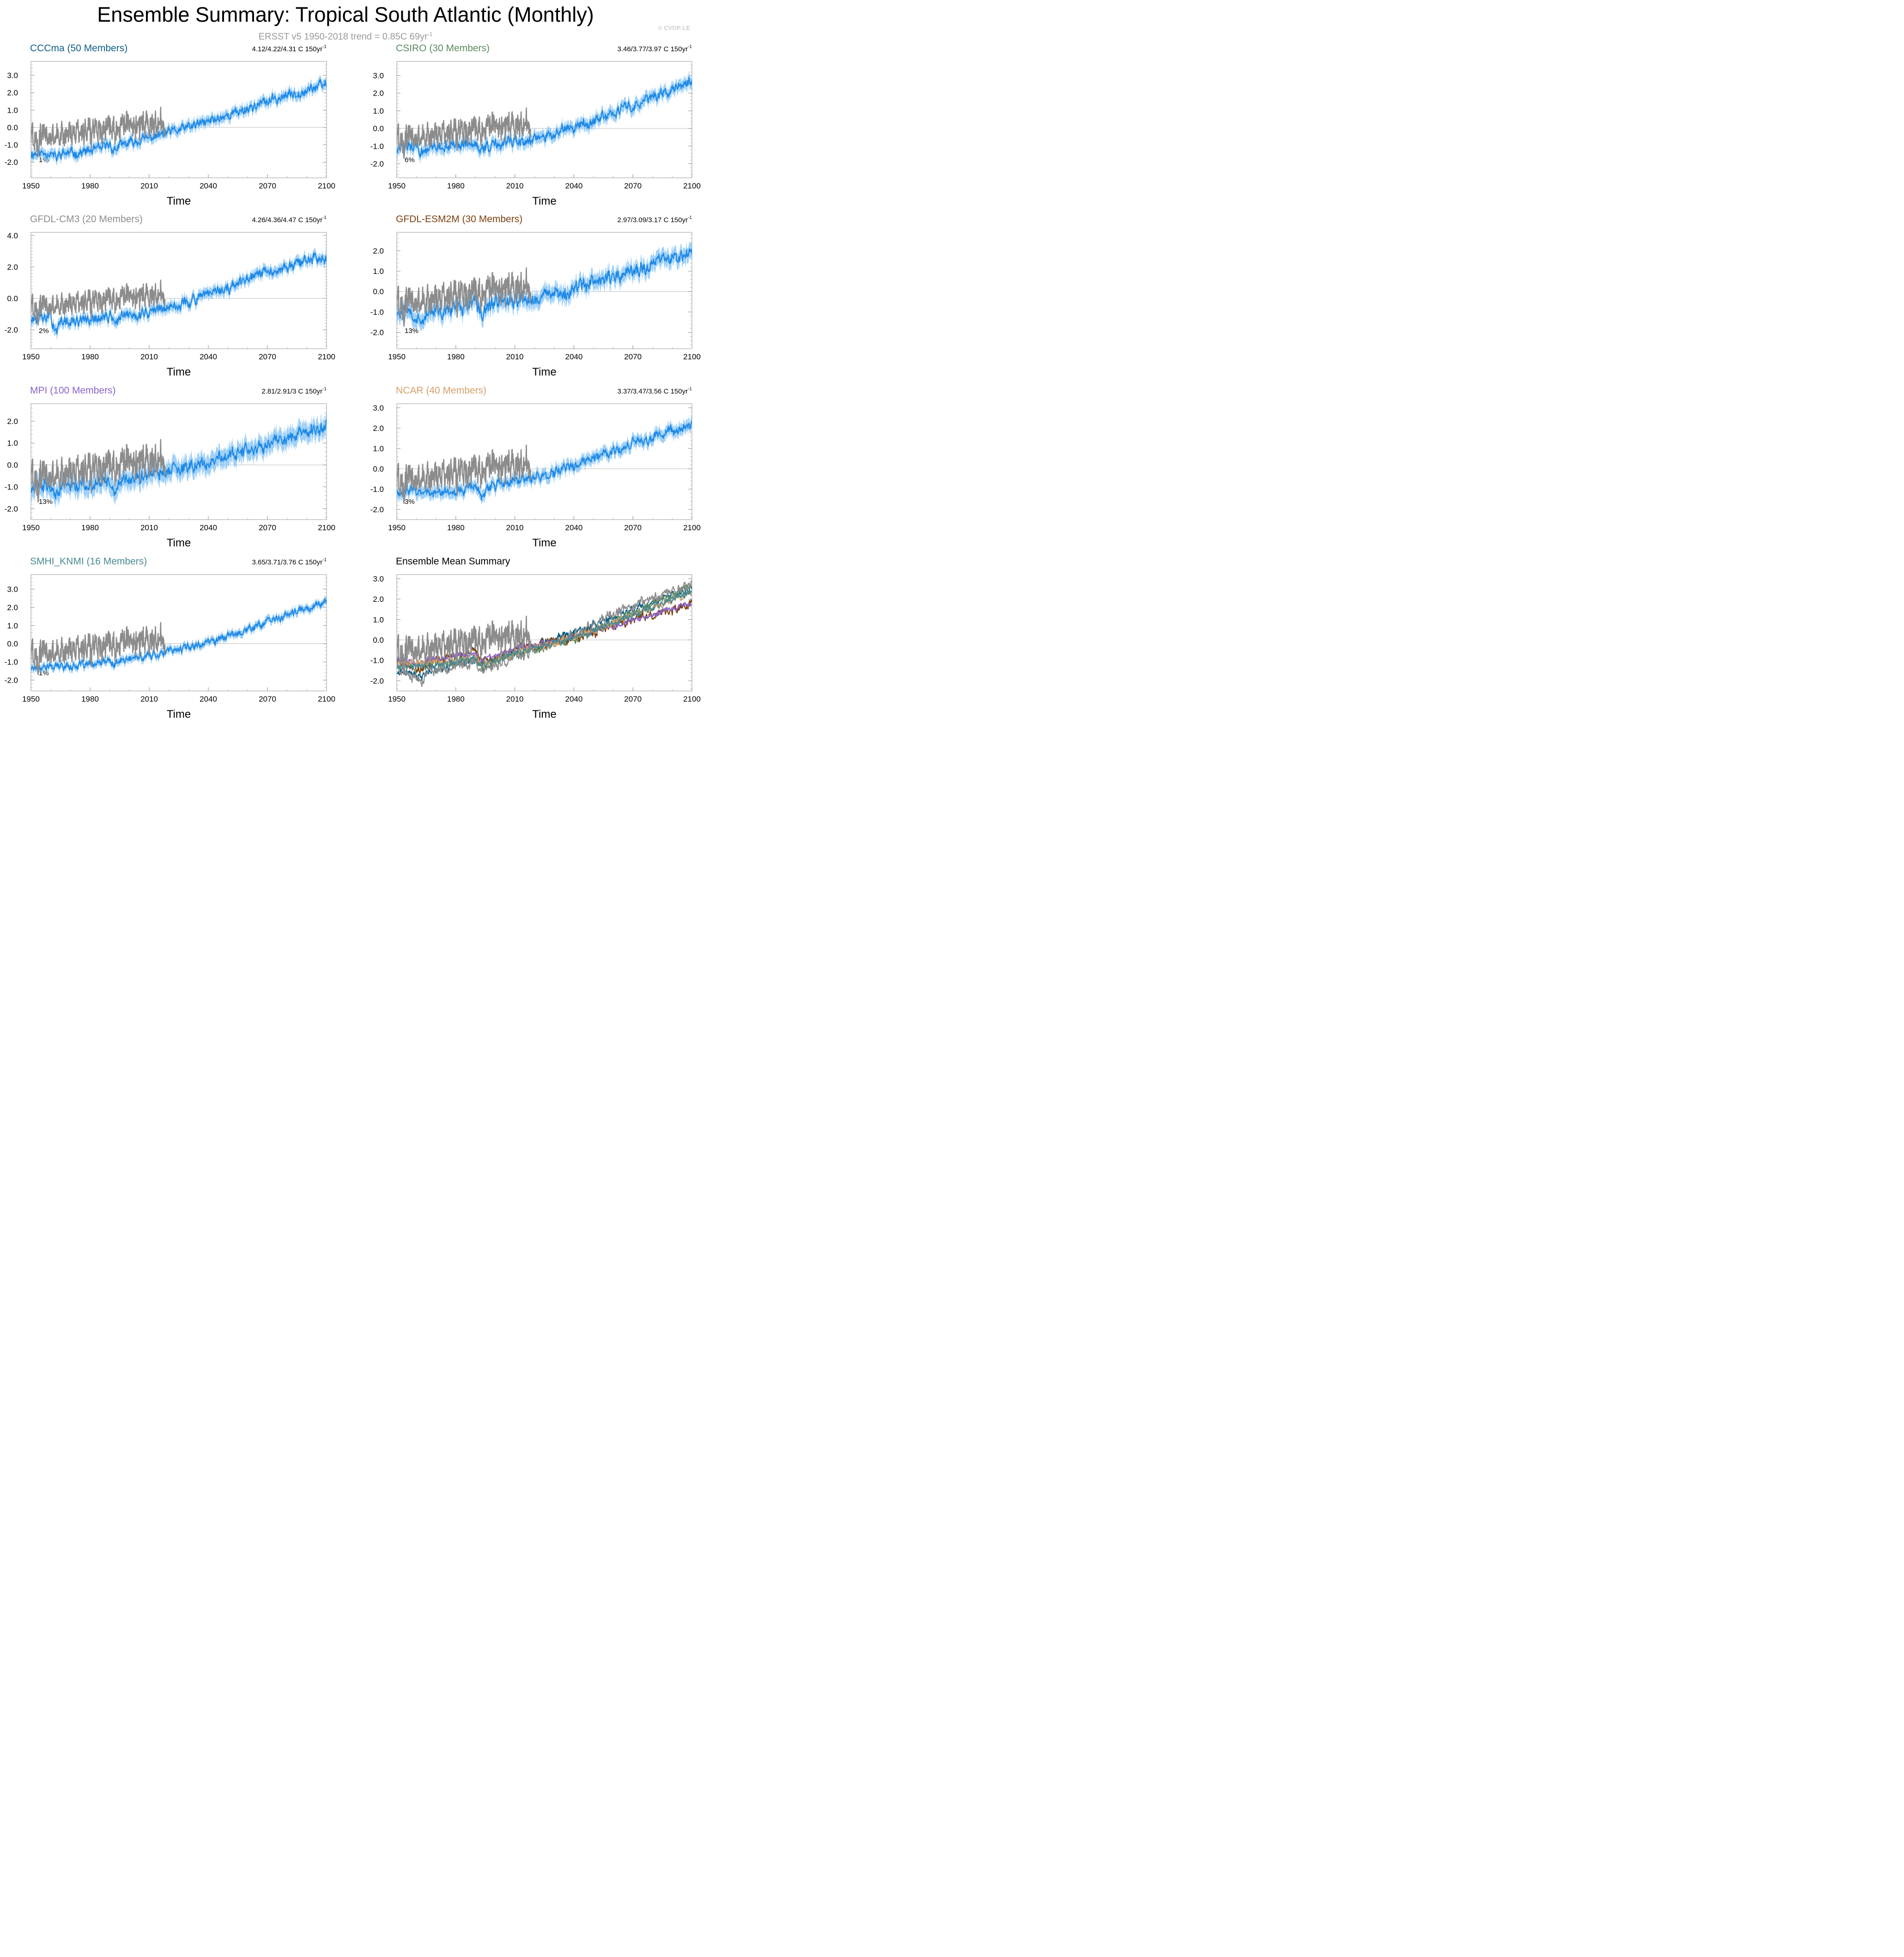  I want to click on series-line-smhi-knmi, so click(544, 630).